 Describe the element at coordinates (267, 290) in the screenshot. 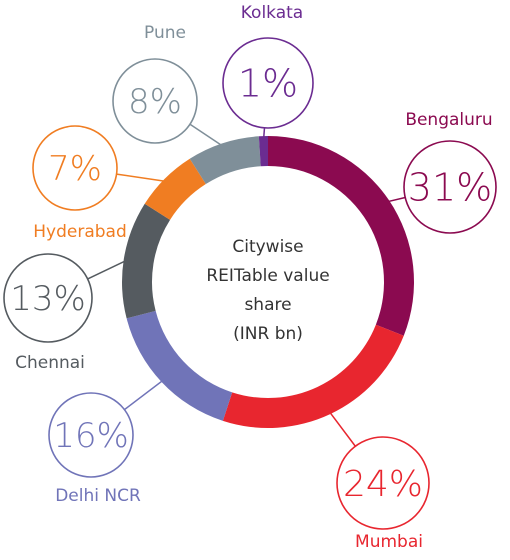

I see `center-label: Citywise REITable value share (INR bn)` at that location.